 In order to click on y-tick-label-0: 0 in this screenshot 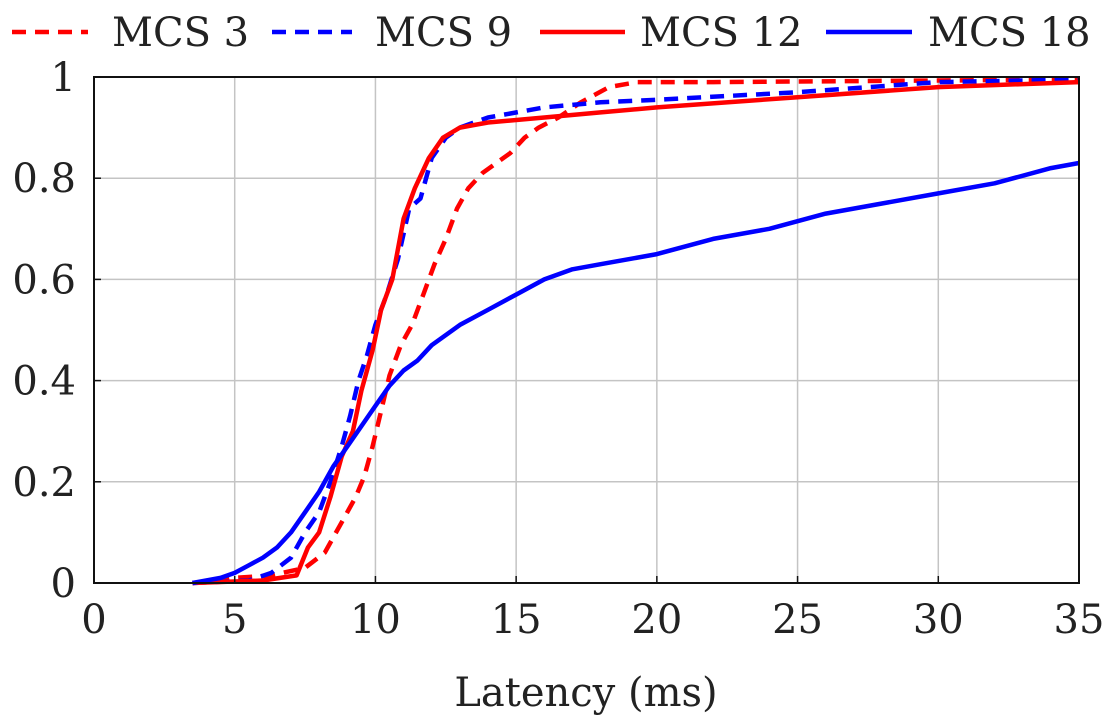, I will do `click(63, 584)`.